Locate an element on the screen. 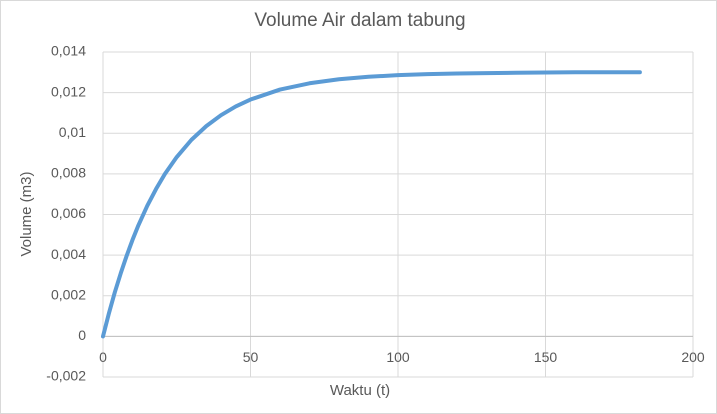  x-tick-label: 100 is located at coordinates (398, 357).